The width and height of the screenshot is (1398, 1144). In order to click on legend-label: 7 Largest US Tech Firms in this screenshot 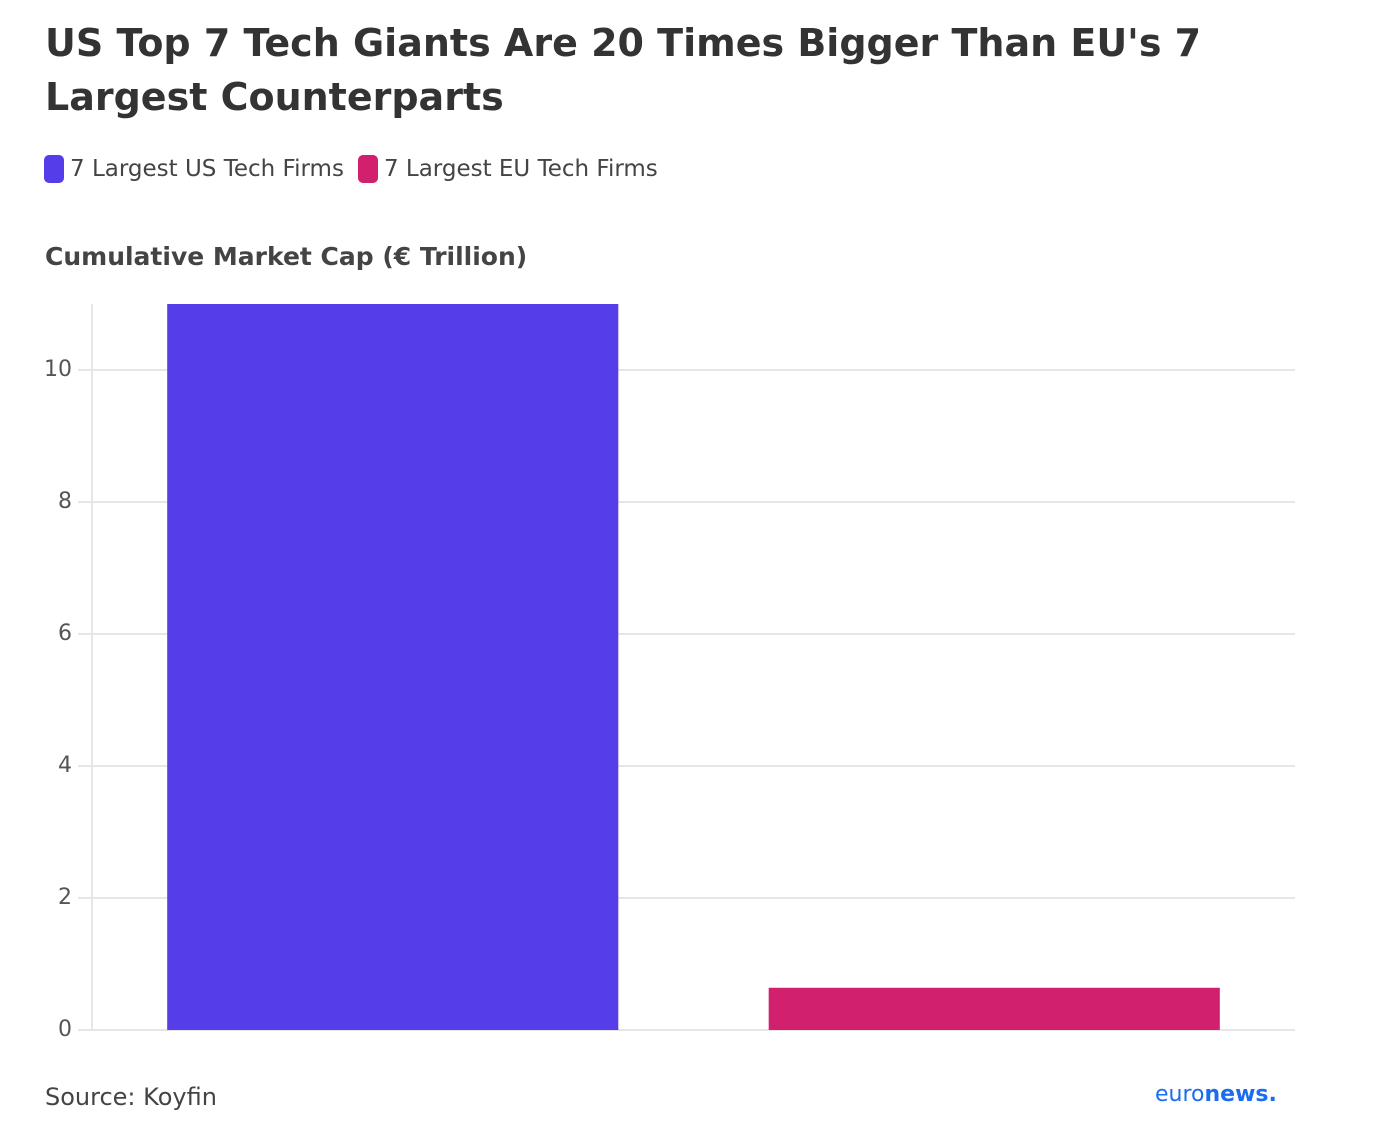, I will do `click(207, 169)`.